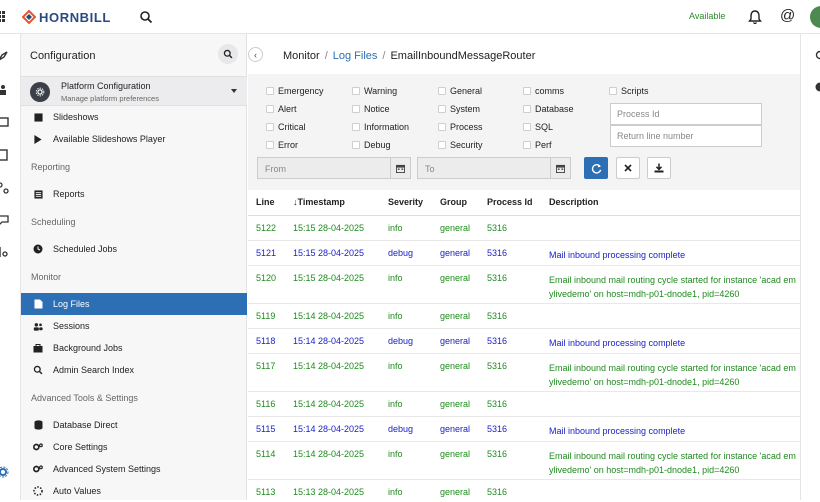 This screenshot has width=820, height=502. What do you see at coordinates (134, 370) in the screenshot?
I see `sidebar-item-admin-search-index: Admin Search Index` at bounding box center [134, 370].